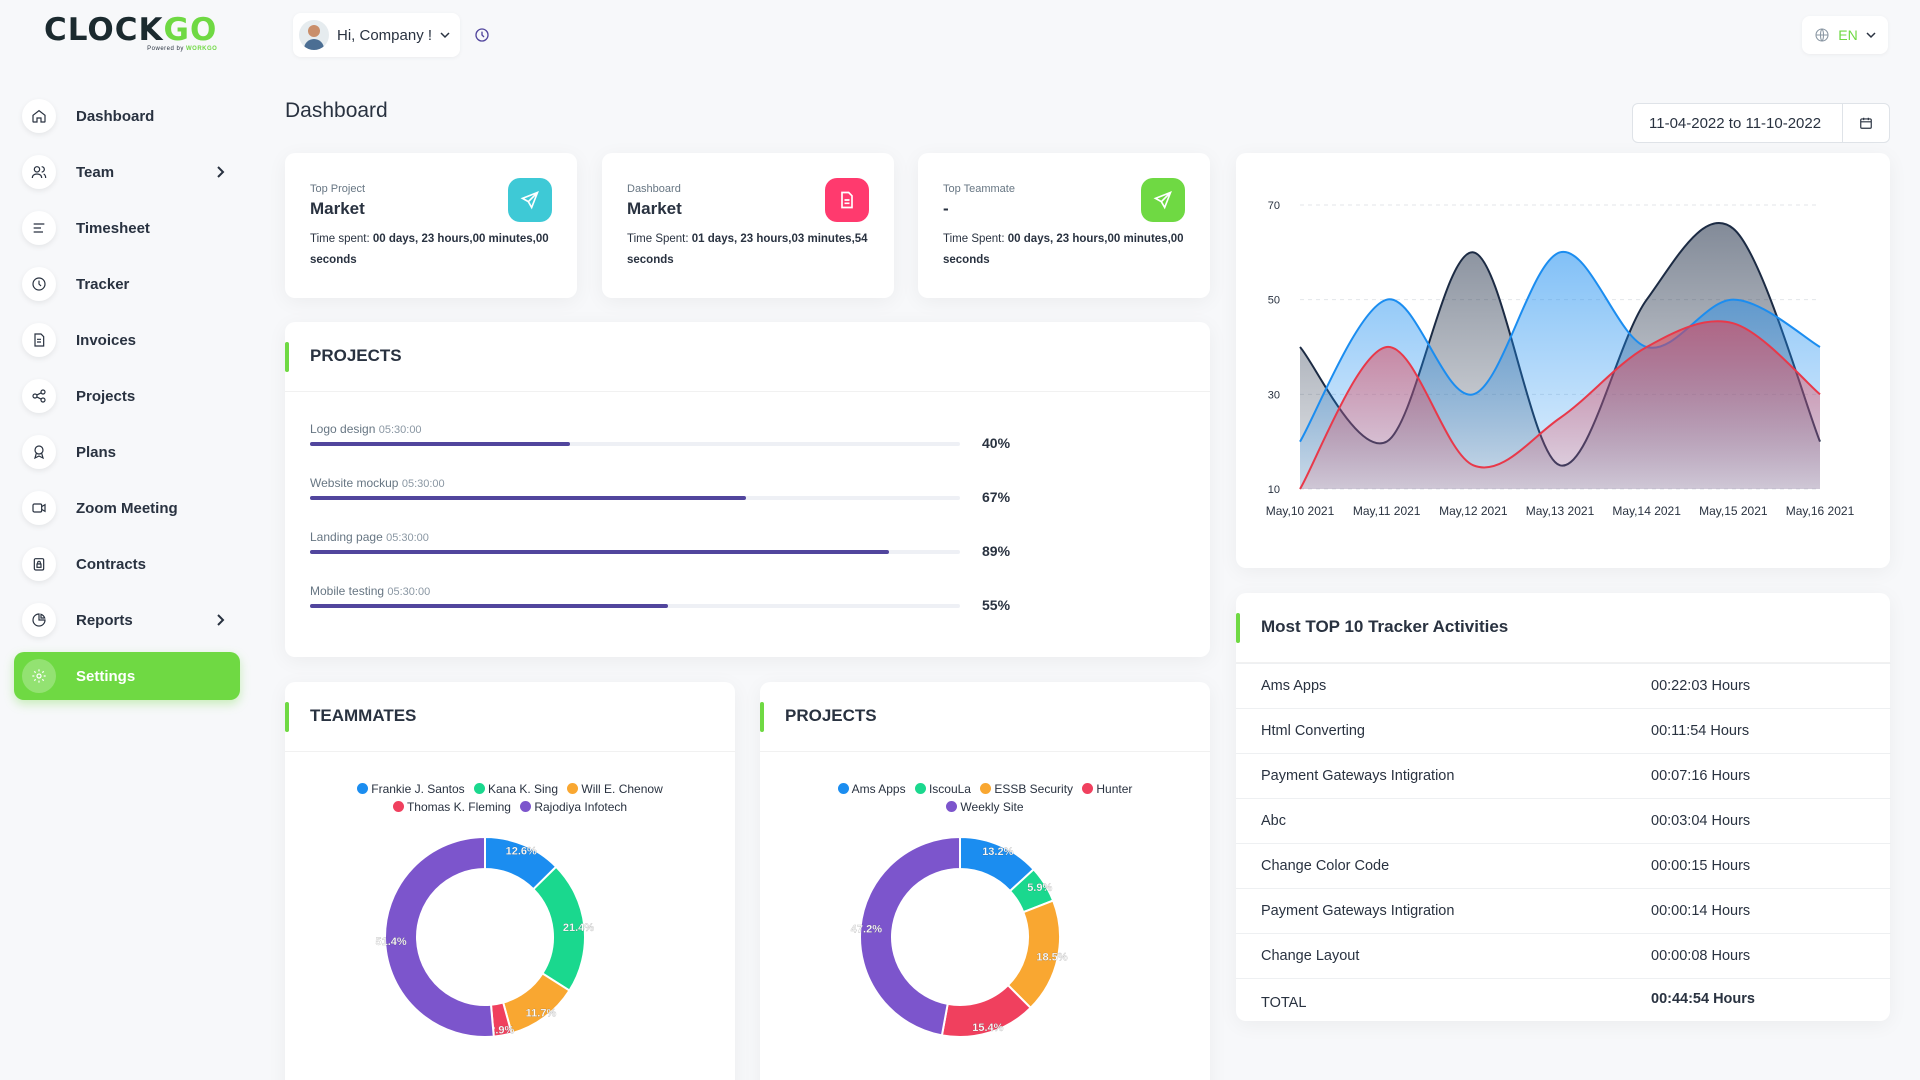  Describe the element at coordinates (127, 676) in the screenshot. I see `sidebar-item-settings: Settings` at that location.